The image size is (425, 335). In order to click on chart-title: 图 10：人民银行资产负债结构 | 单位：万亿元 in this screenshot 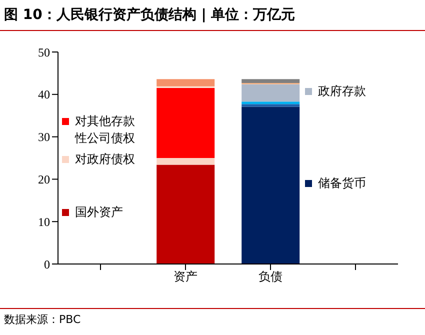, I will do `click(150, 15)`.